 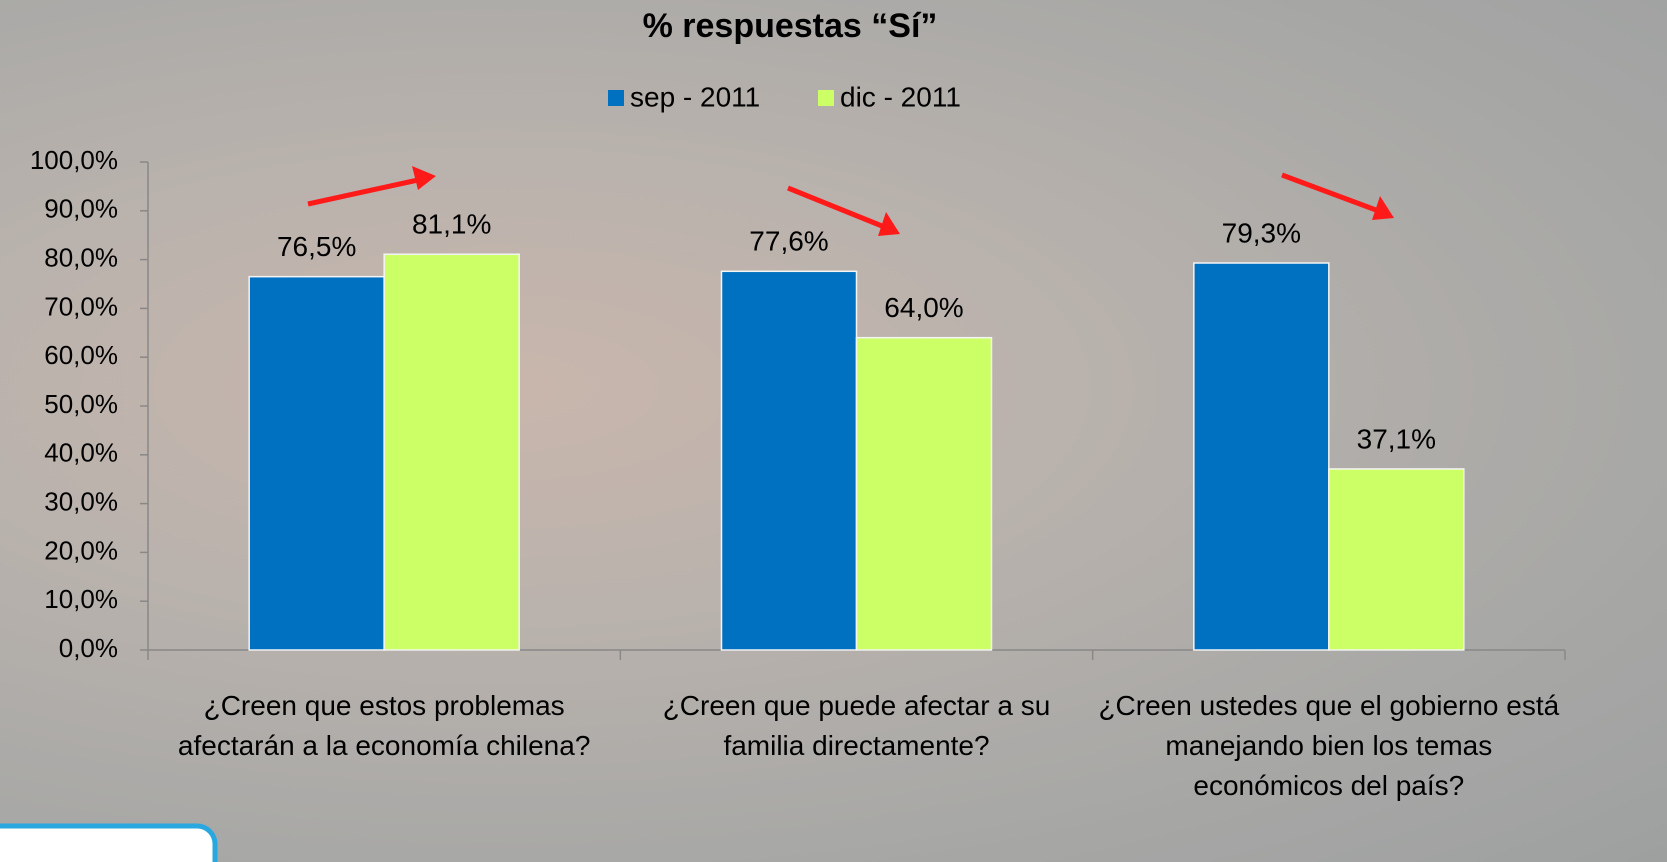 What do you see at coordinates (81, 306) in the screenshot?
I see `y-tick-label: 70,0%` at bounding box center [81, 306].